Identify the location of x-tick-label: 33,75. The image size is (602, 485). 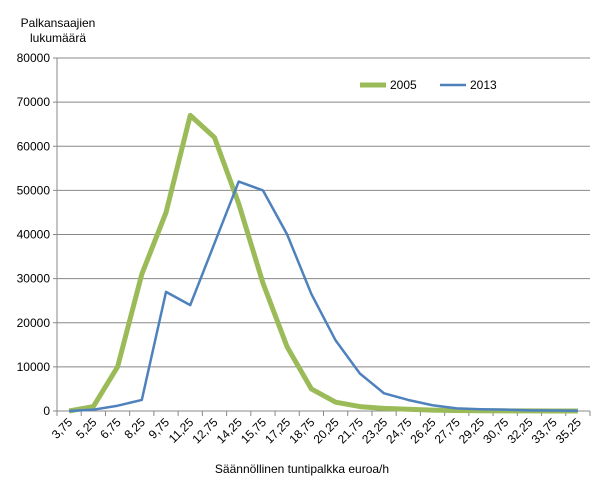
(544, 430).